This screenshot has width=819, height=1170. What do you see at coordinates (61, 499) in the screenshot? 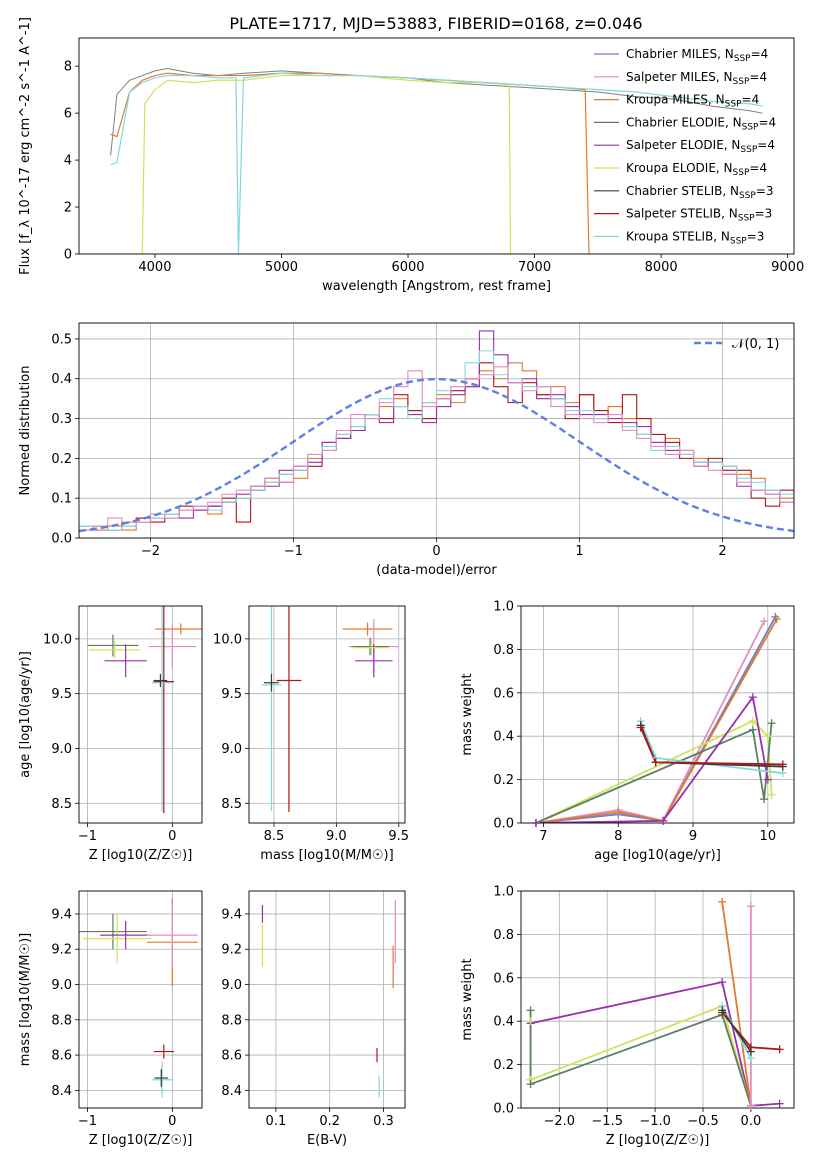
I see `y-tick-label: 0.1` at bounding box center [61, 499].